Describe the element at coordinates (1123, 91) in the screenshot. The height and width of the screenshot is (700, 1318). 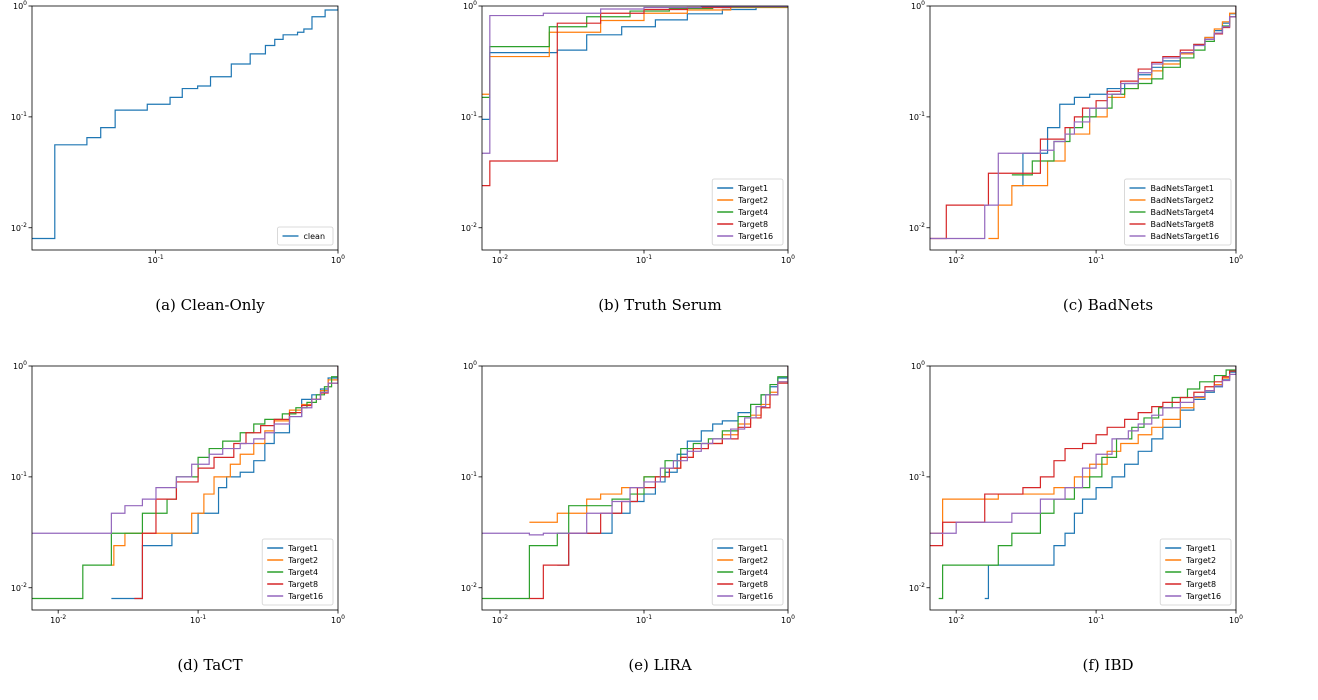
I see `series-line-badnetstarget4` at that location.